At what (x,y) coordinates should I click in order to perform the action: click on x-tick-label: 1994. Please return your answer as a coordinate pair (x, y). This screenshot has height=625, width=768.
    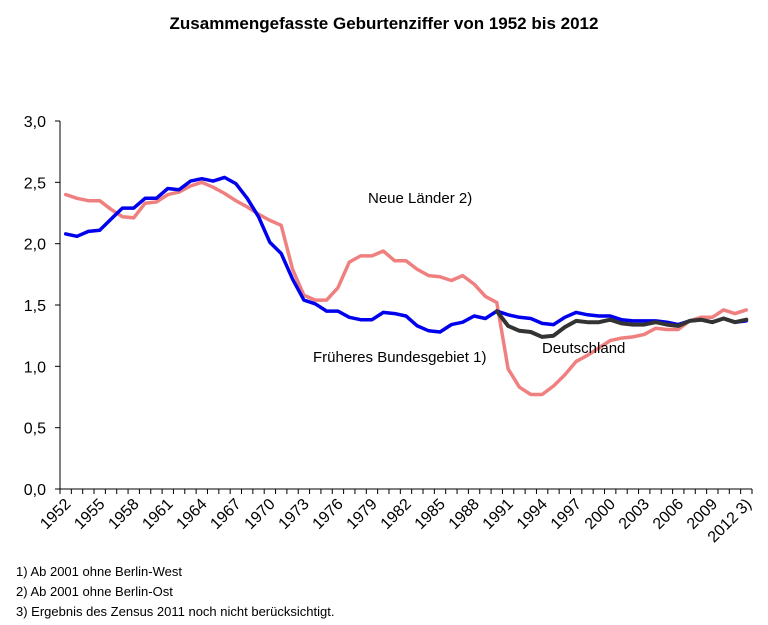
    Looking at the image, I should click on (532, 514).